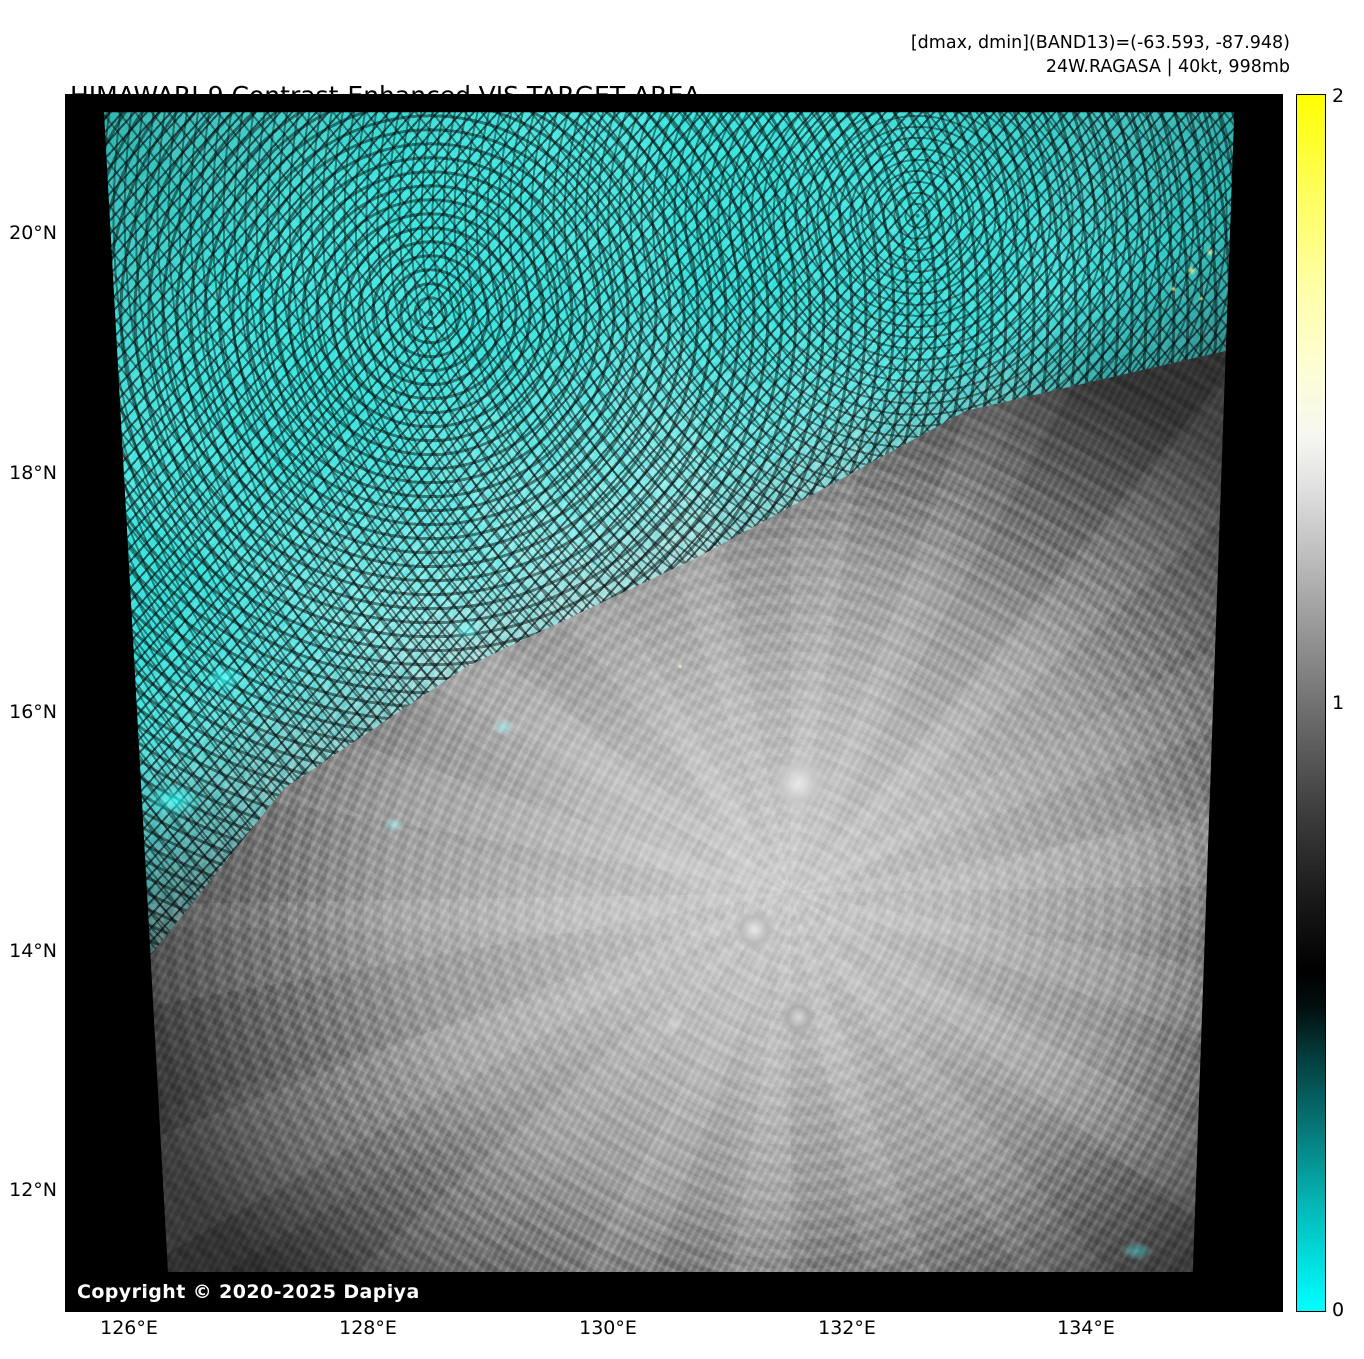 Image resolution: width=1364 pixels, height=1359 pixels. What do you see at coordinates (33, 473) in the screenshot?
I see `y-tick-18N: 18°N` at bounding box center [33, 473].